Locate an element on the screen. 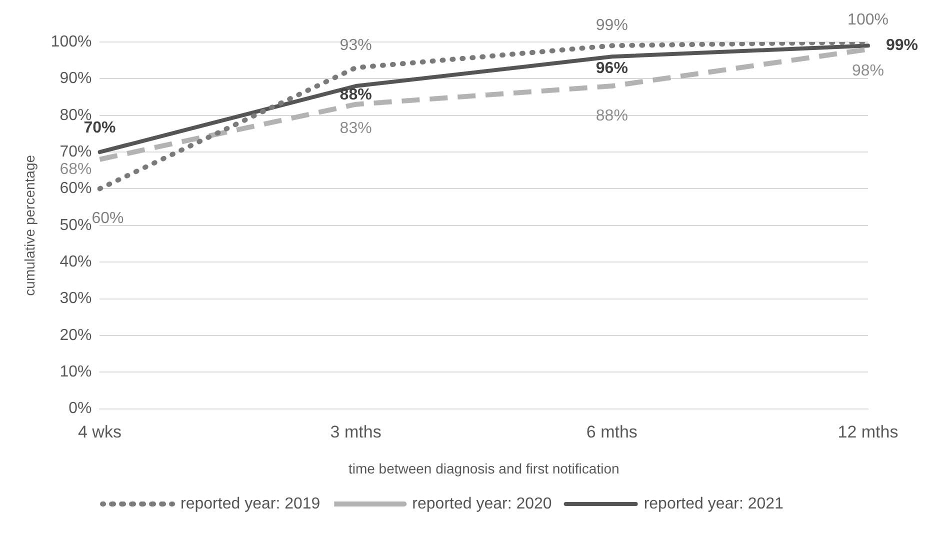  data-label: 100% is located at coordinates (868, 19).